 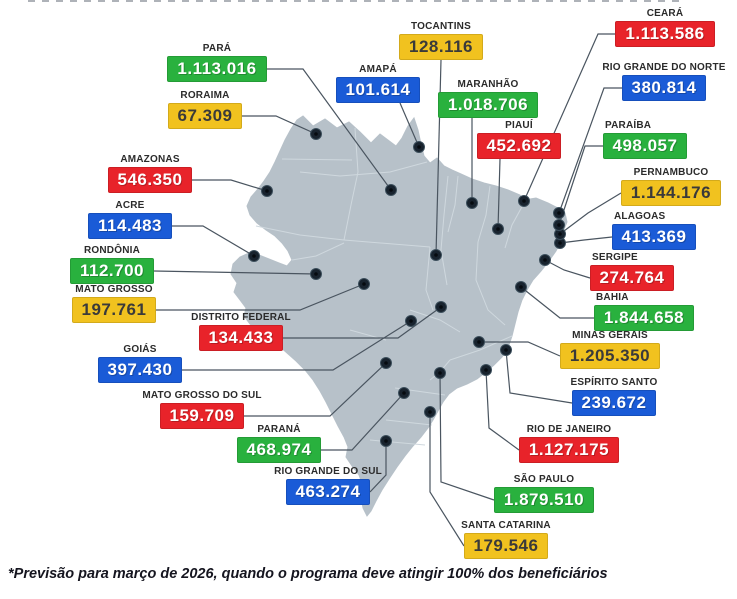 I want to click on state-group-amapa: AMAPÁ 101.614, so click(x=378, y=83).